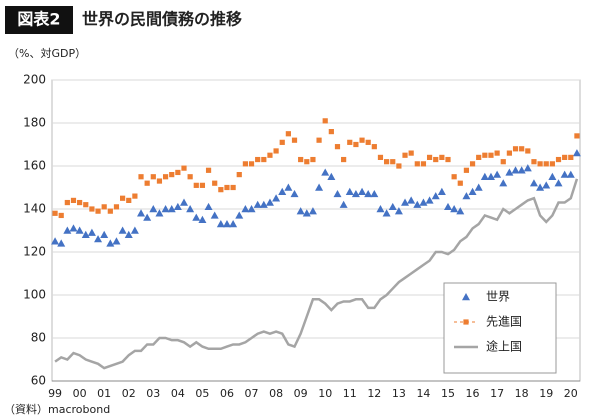 The image size is (600, 420). Describe the element at coordinates (546, 393) in the screenshot. I see `x-tick-label: 19` at that location.